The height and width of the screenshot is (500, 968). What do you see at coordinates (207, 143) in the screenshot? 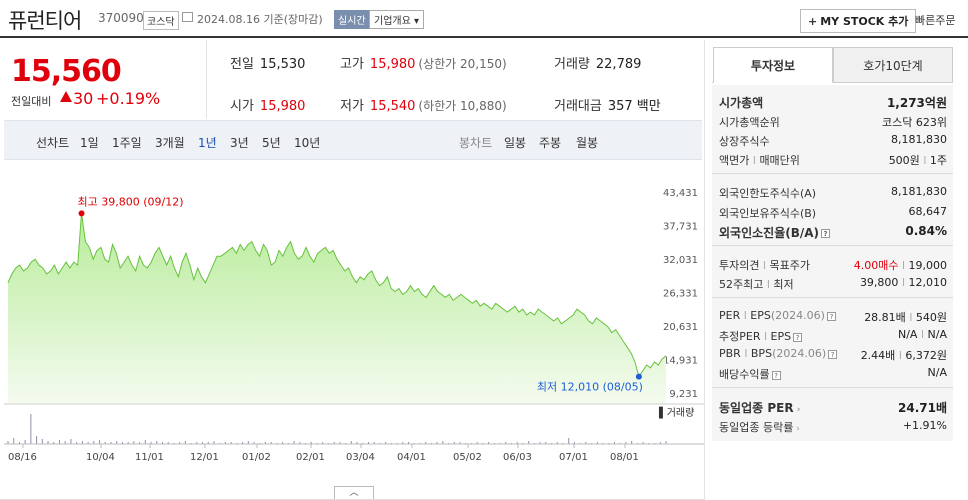
I see `period-1y: 1년` at bounding box center [207, 143].